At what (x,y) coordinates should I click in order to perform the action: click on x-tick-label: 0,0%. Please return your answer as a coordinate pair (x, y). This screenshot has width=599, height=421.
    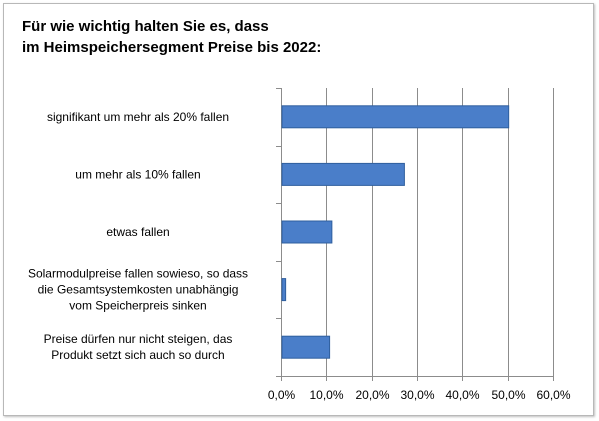
    Looking at the image, I should click on (282, 395).